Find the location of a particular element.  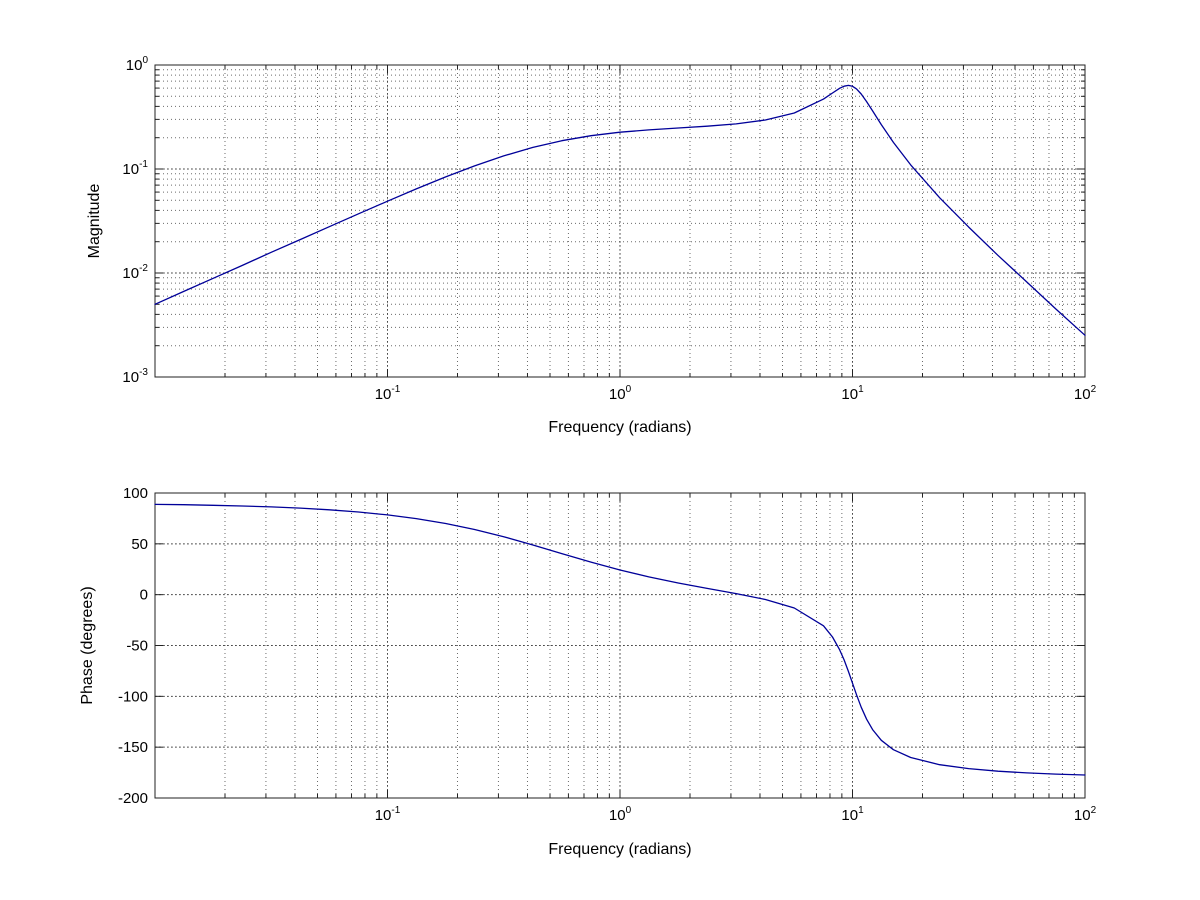

magnitude-yaxis-label: Magnitude is located at coordinates (94, 221).